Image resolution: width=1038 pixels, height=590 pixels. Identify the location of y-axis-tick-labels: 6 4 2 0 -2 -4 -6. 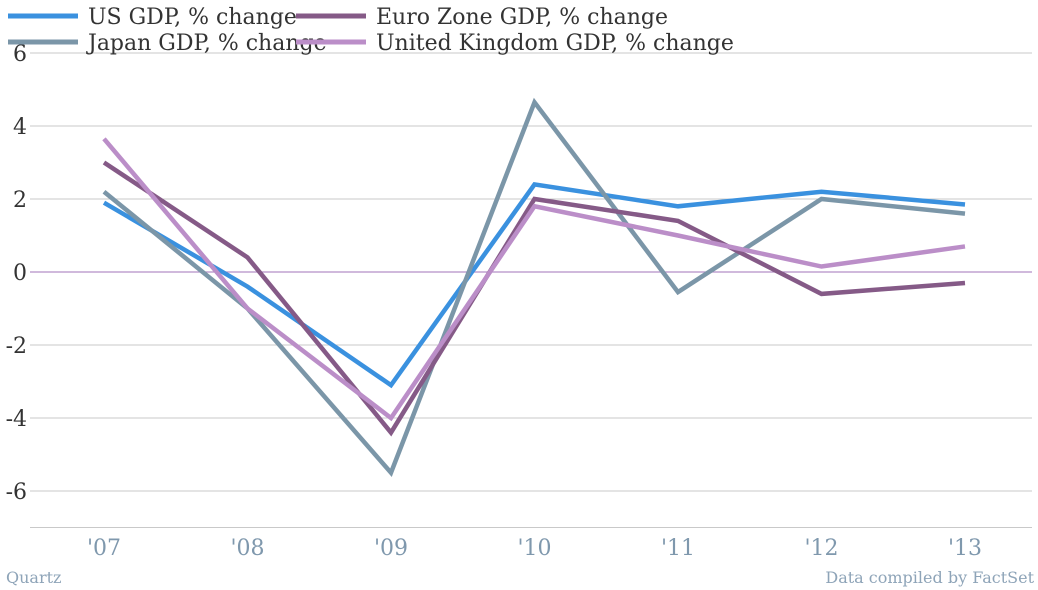
(16, 273).